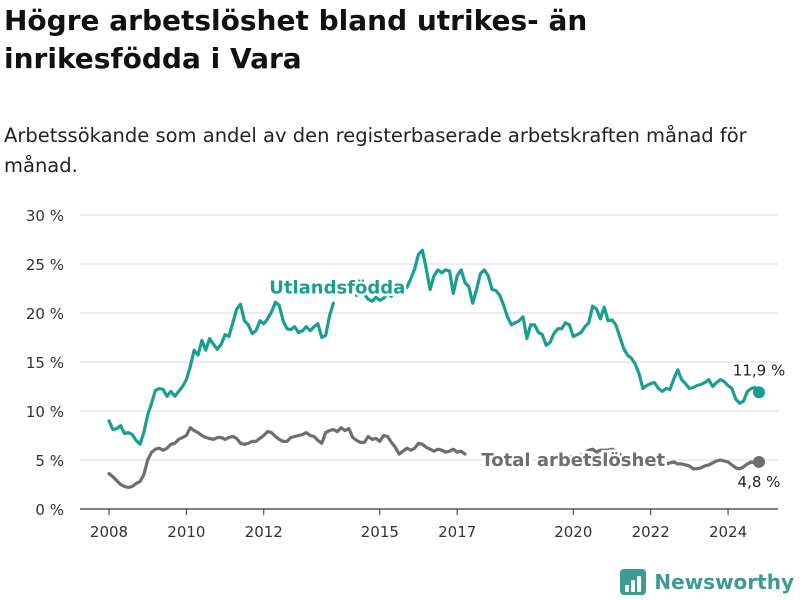  I want to click on y-tick-label: 20 %, so click(45, 314).